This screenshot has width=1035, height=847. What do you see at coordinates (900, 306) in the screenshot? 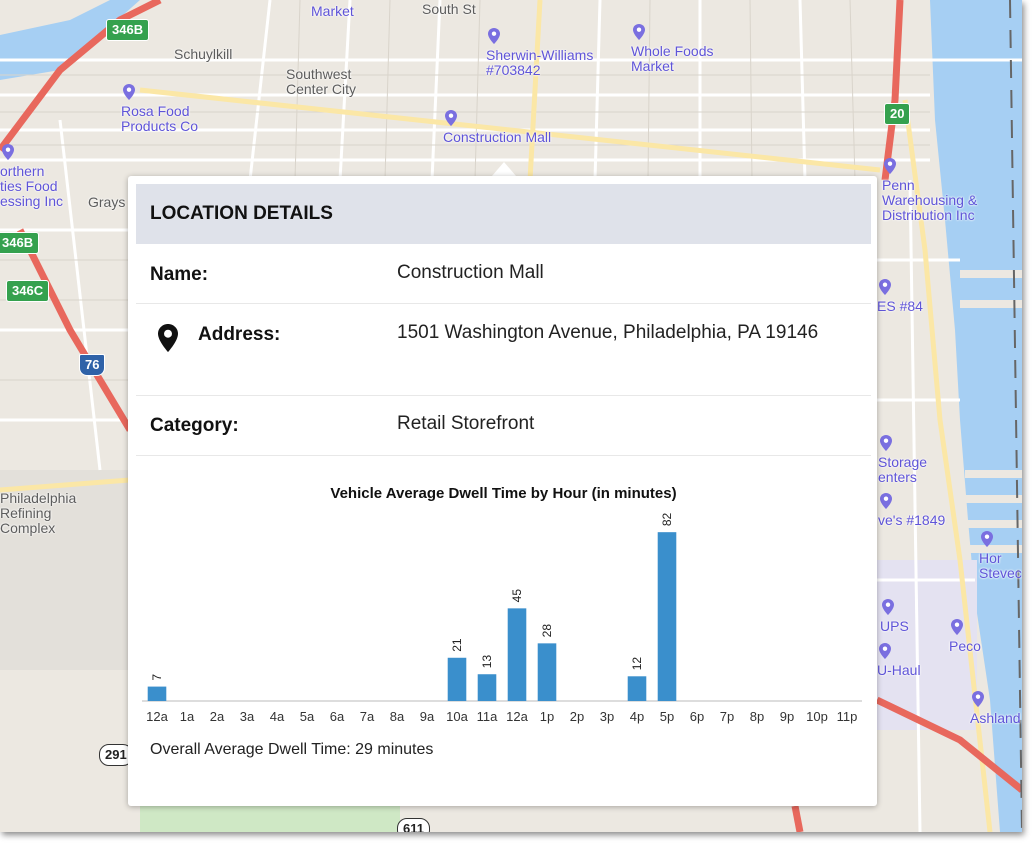
I see `map-poi-label: ES #84` at bounding box center [900, 306].